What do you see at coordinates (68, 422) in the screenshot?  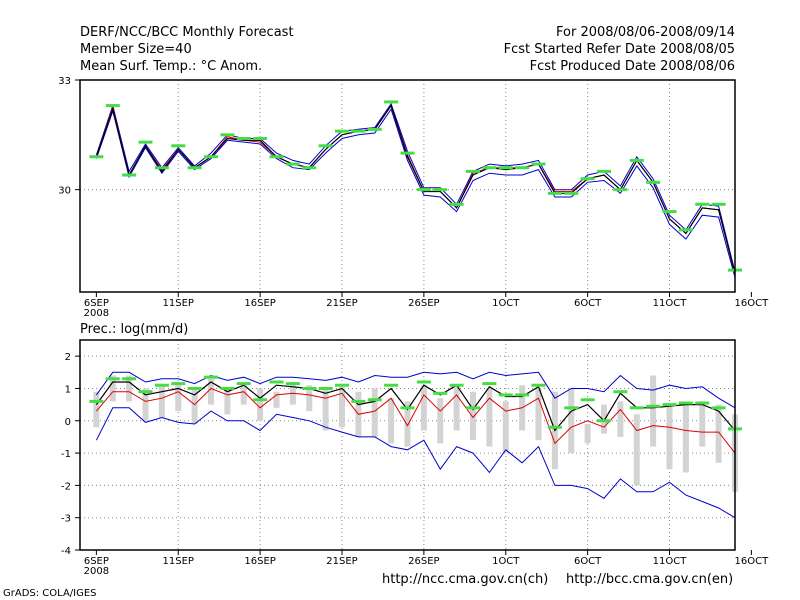 I see `y-tick-label: 0` at bounding box center [68, 422].